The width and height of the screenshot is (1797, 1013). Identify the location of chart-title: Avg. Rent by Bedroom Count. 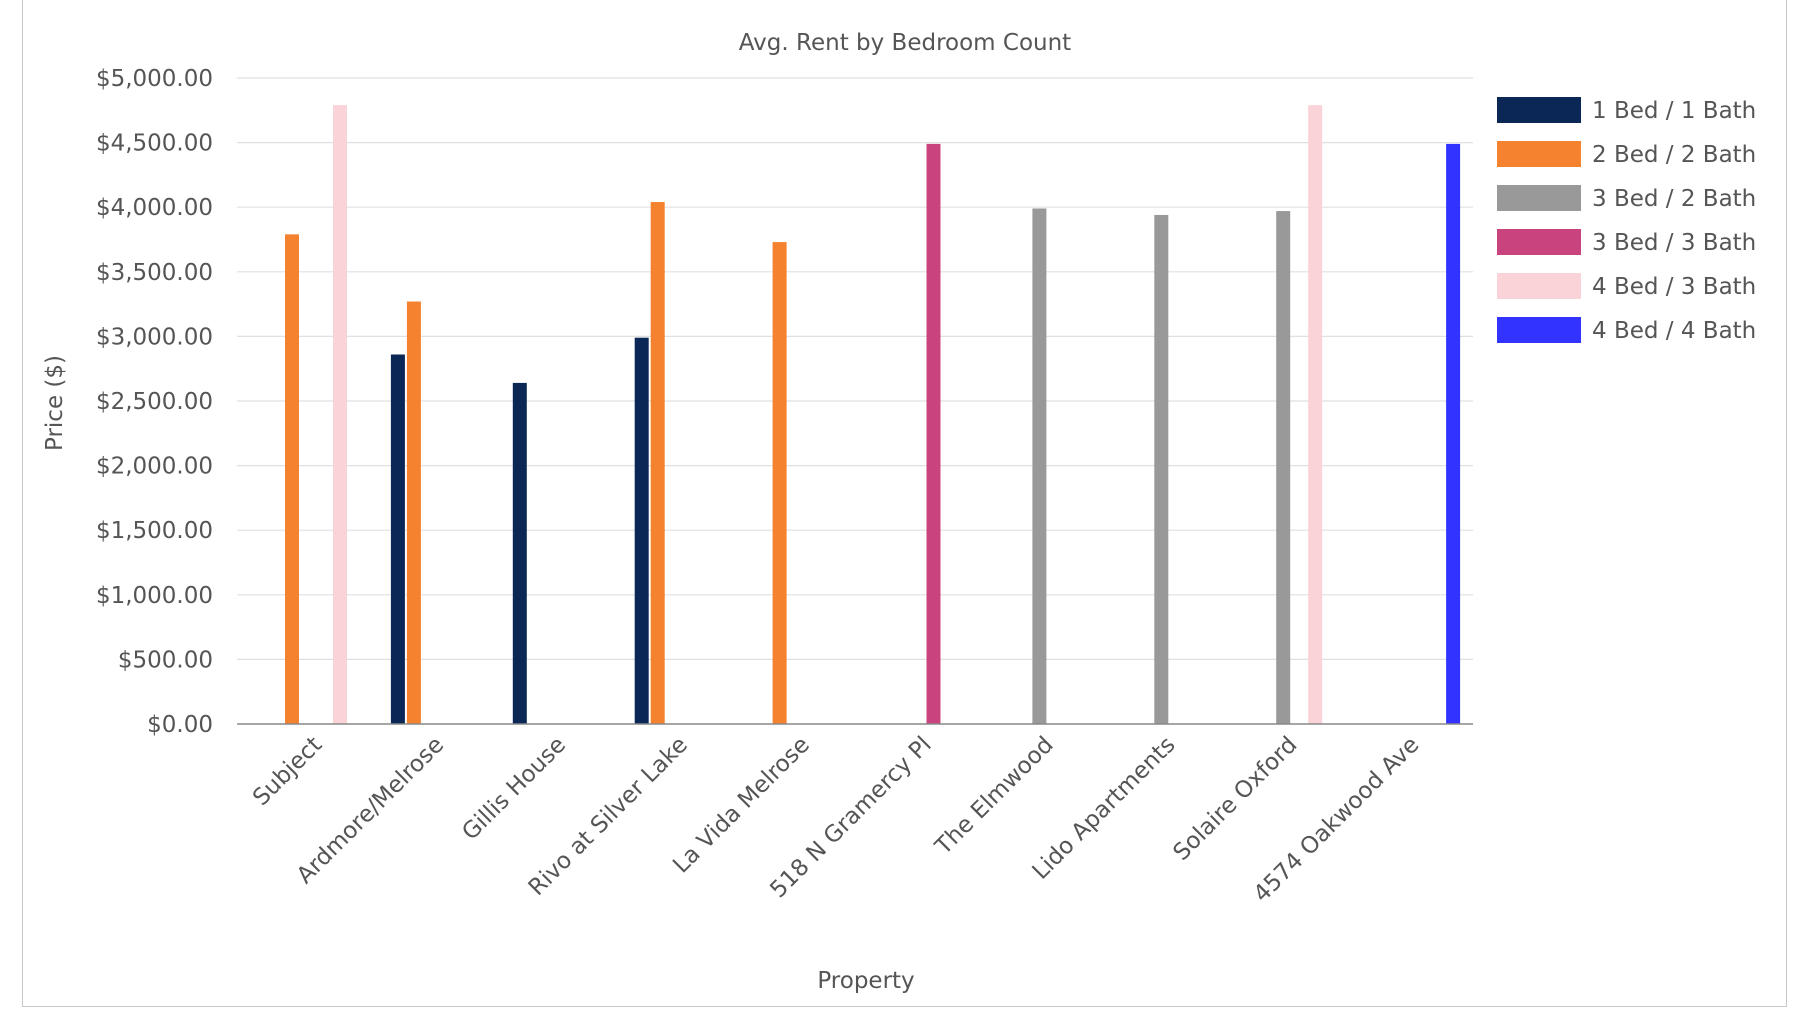
(905, 43).